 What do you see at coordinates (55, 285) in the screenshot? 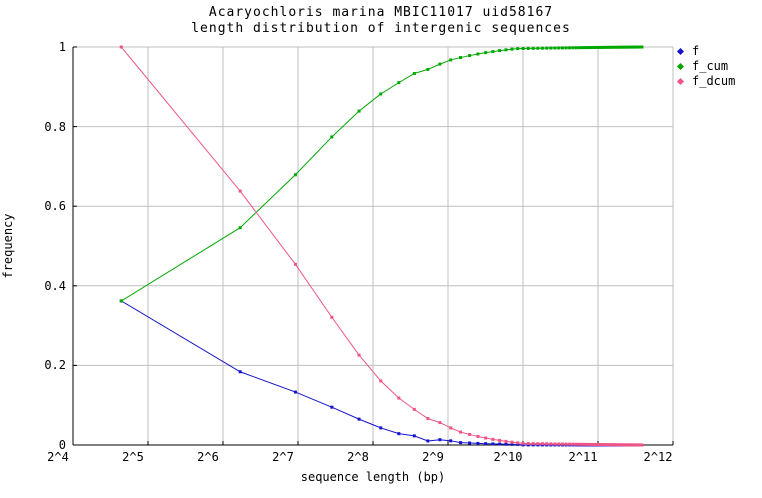
I see `y-tick-label: 0.4` at bounding box center [55, 285].